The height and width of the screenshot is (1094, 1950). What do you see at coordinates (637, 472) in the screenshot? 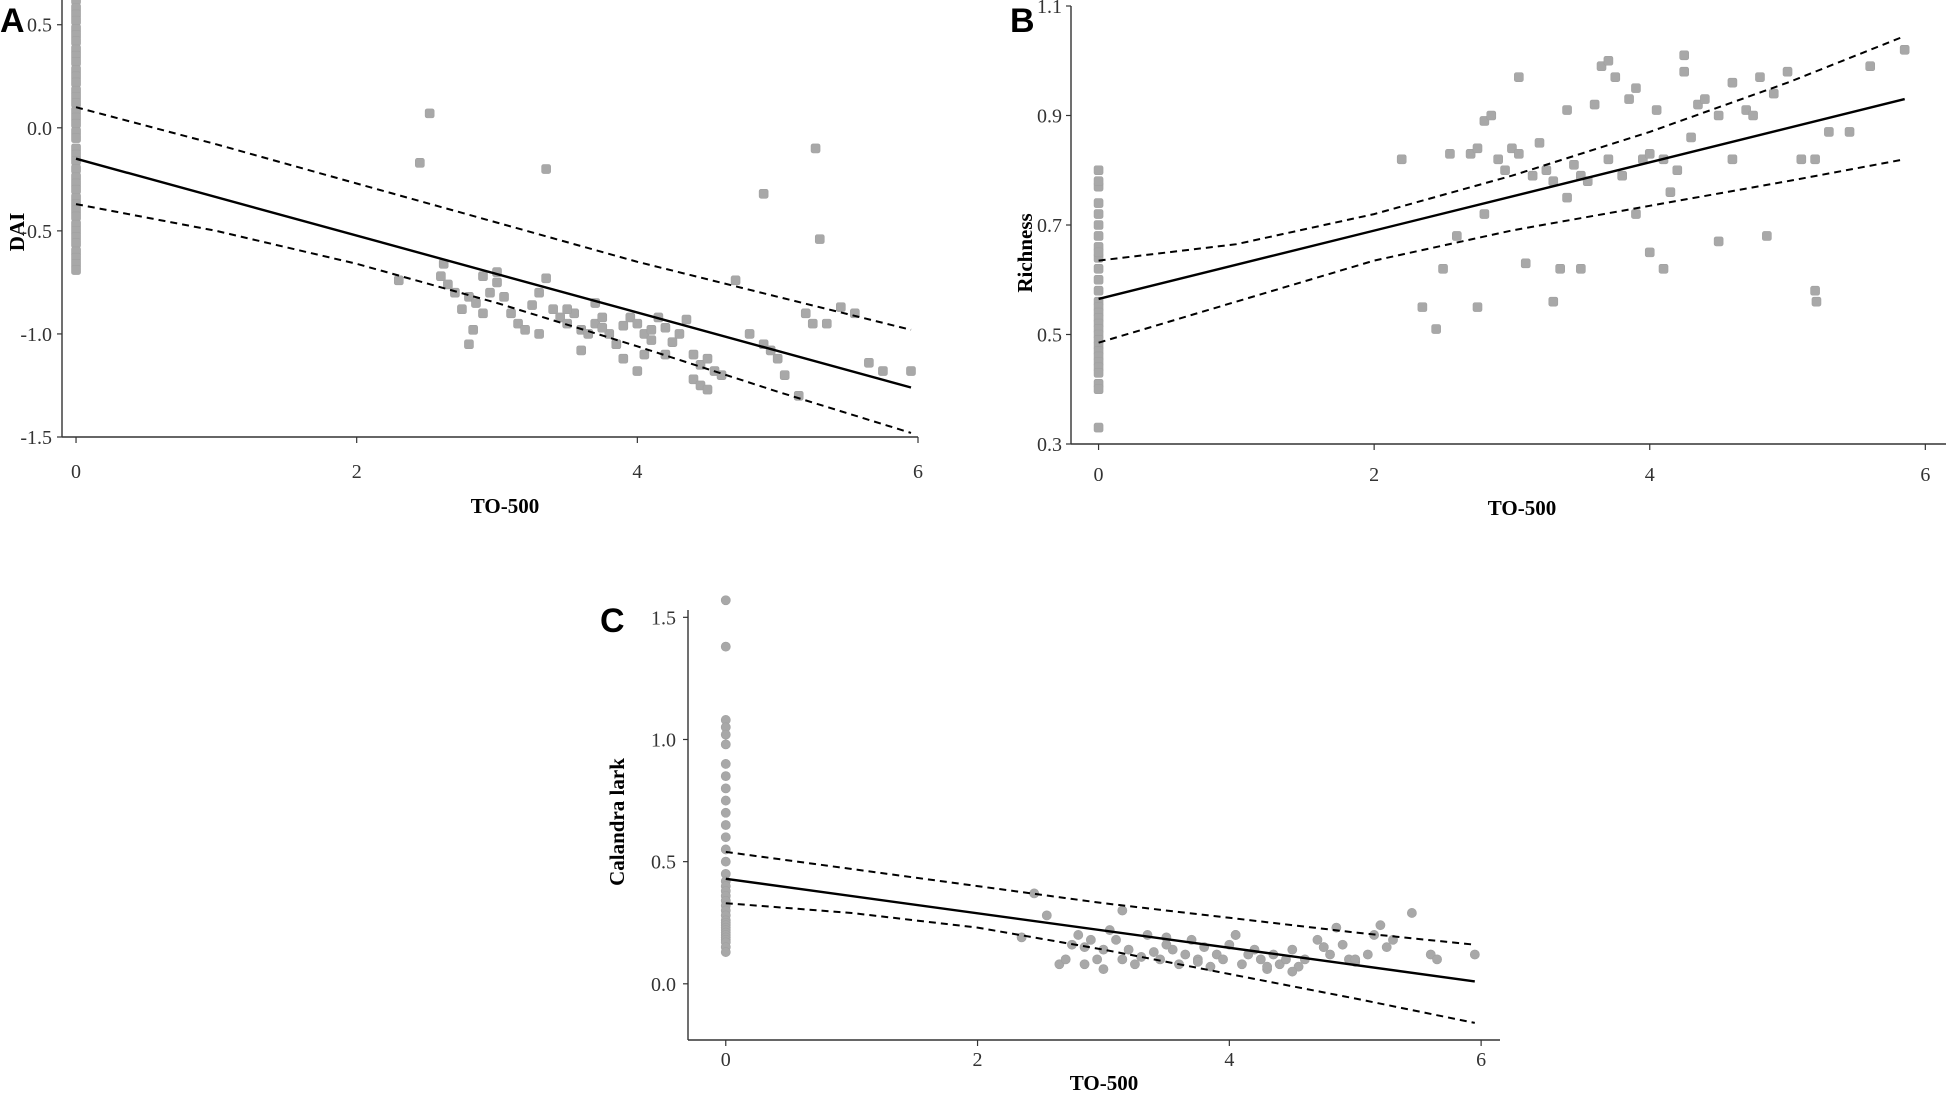
I see `panel-a-x-tick-label: 4` at bounding box center [637, 472].